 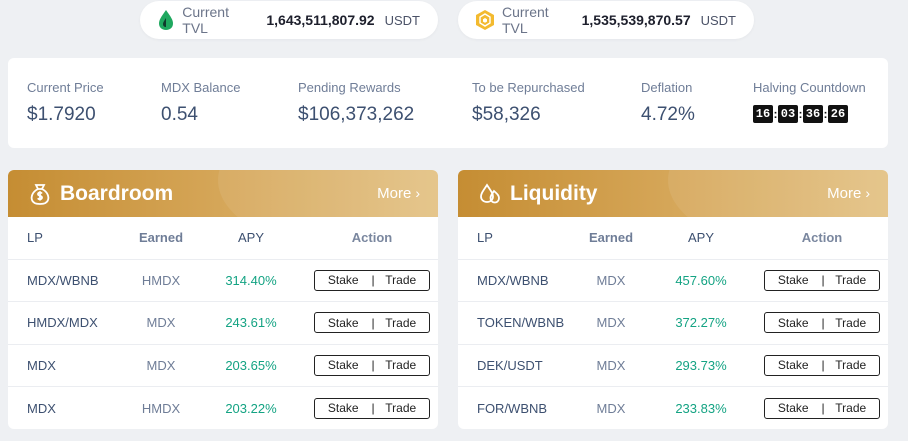 I want to click on table-row: FOR/WBNB MDX 233.83% Stake | Trade, so click(x=673, y=408).